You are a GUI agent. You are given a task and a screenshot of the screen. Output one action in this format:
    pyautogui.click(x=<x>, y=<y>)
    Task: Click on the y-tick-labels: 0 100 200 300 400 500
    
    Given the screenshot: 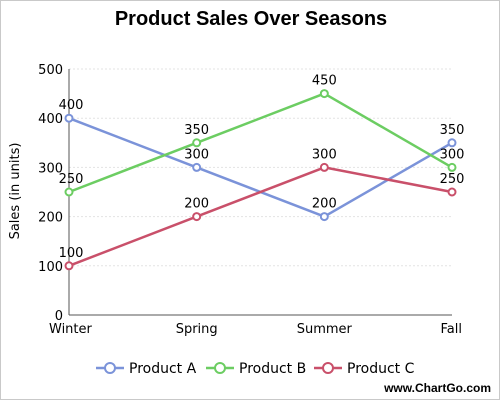 What is the action you would take?
    pyautogui.click(x=50, y=193)
    